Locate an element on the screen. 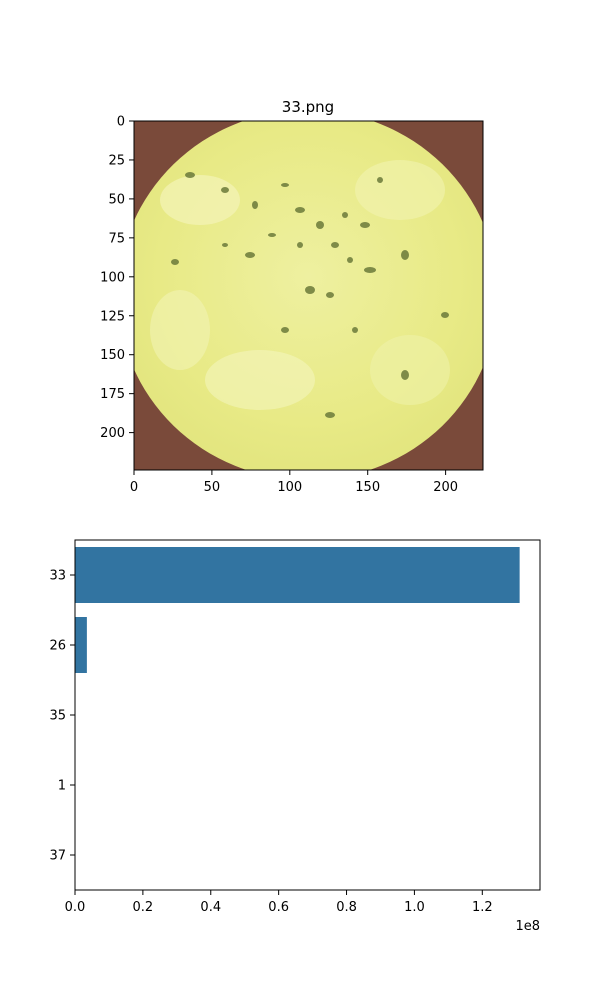 This screenshot has width=600, height=1000. image-x-tick-label: 200 is located at coordinates (445, 487).